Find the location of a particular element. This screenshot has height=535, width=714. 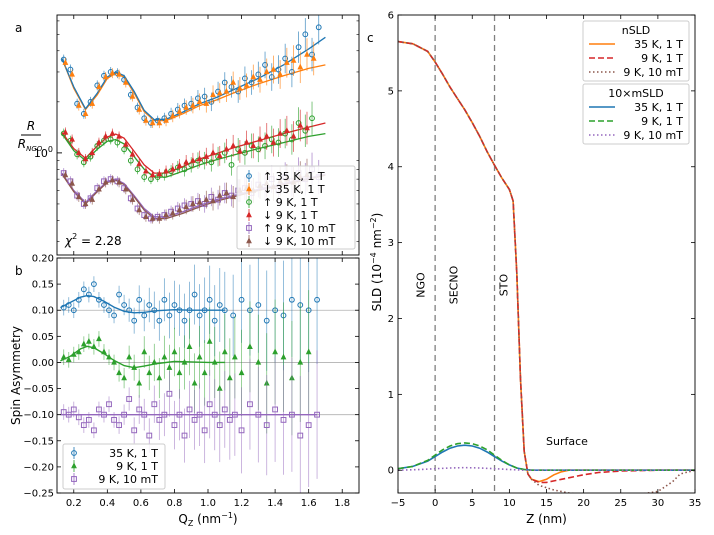

sld-curve-msld-35-k-1-t is located at coordinates (546, 458).